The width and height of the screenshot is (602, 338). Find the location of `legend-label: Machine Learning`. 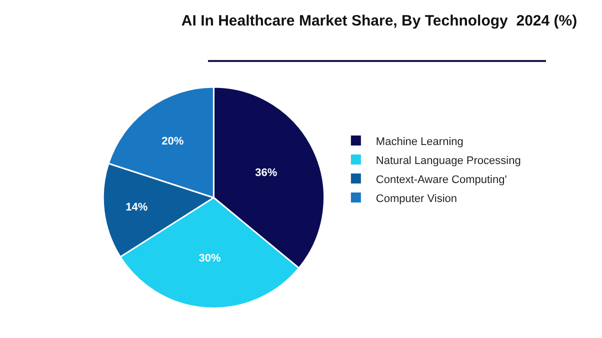

legend-label: Machine Learning is located at coordinates (420, 142).